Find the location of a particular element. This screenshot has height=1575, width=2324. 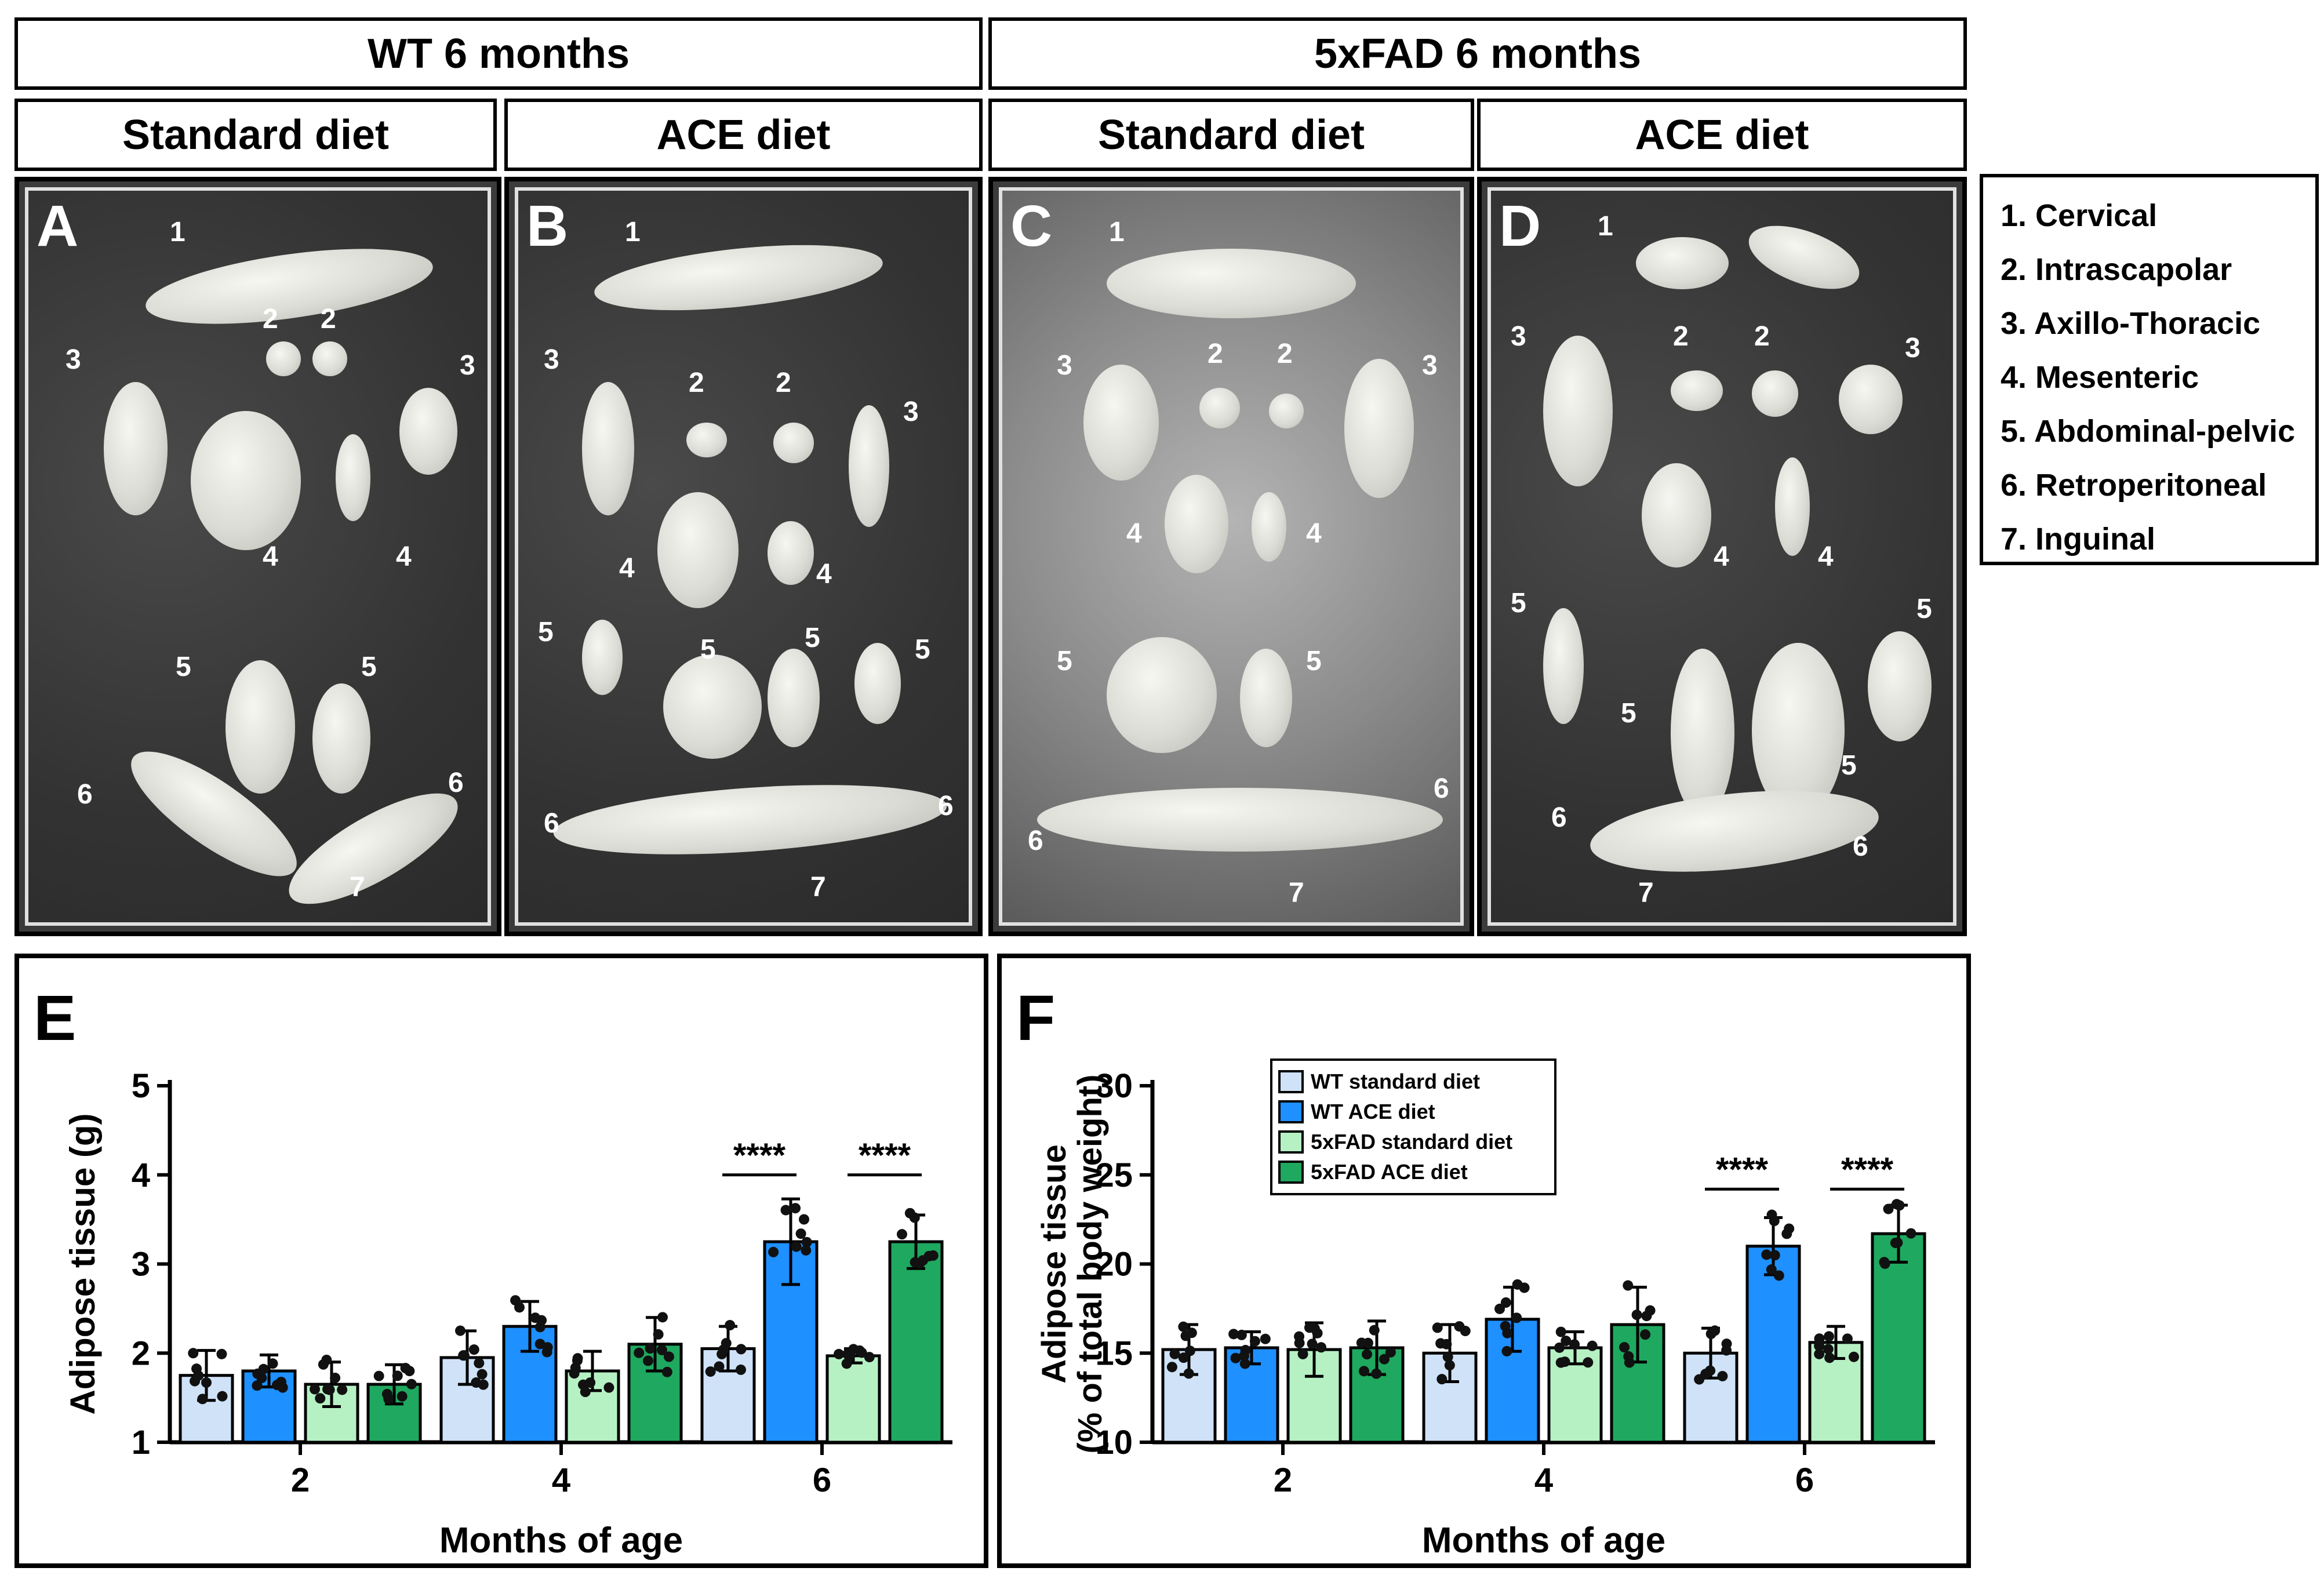

y-axis-label: Adipose tissue (g) is located at coordinates (82, 1263).